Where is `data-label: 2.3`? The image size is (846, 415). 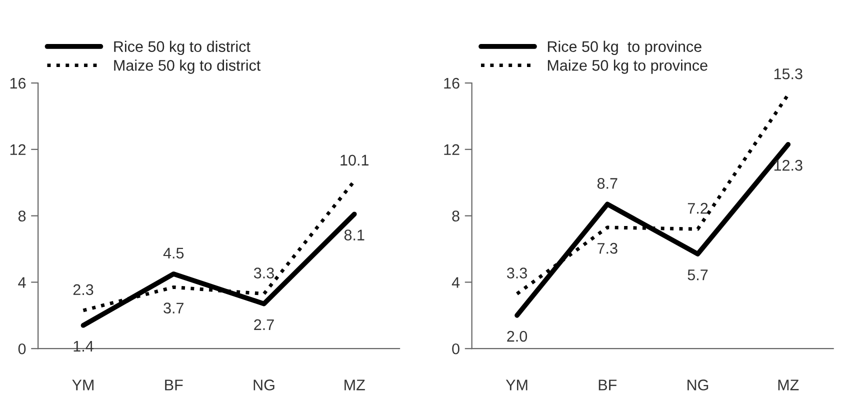 data-label: 2.3 is located at coordinates (83, 290).